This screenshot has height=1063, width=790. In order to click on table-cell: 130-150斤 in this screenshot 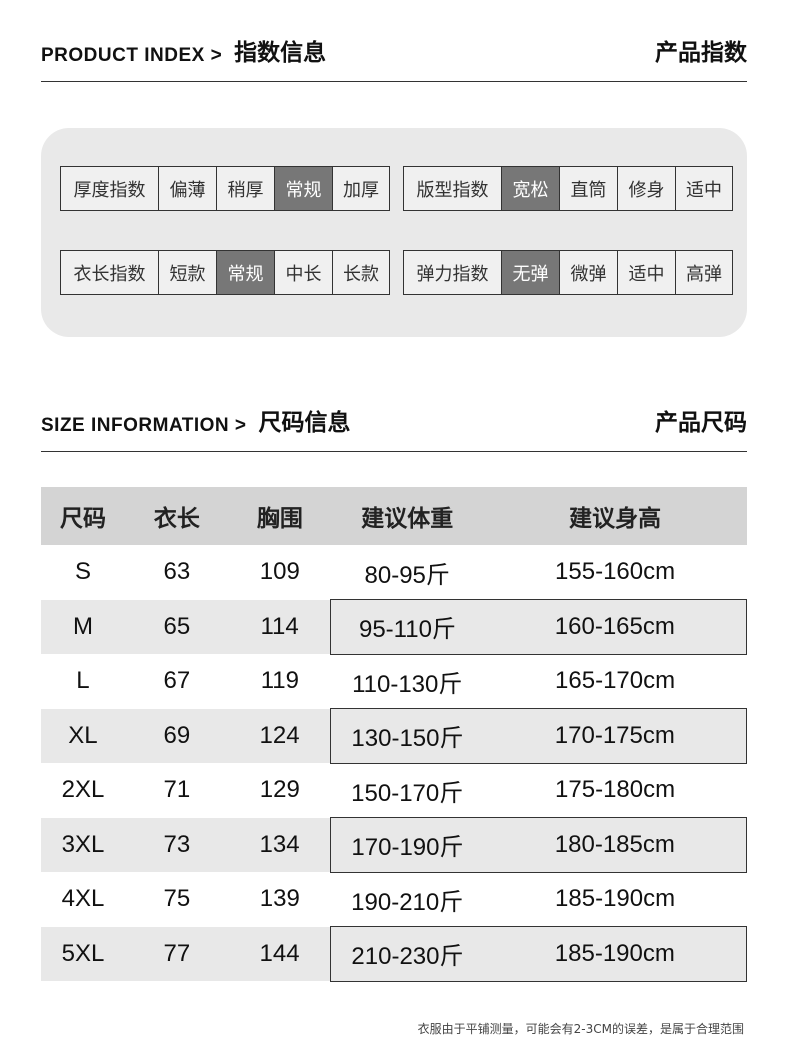, I will do `click(407, 736)`.